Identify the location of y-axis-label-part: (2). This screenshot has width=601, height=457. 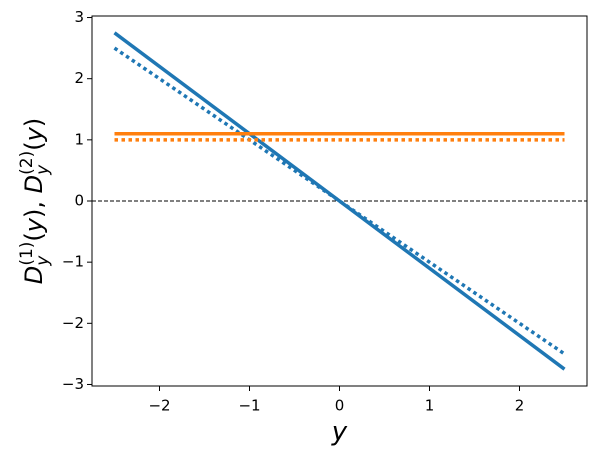
(27, 163).